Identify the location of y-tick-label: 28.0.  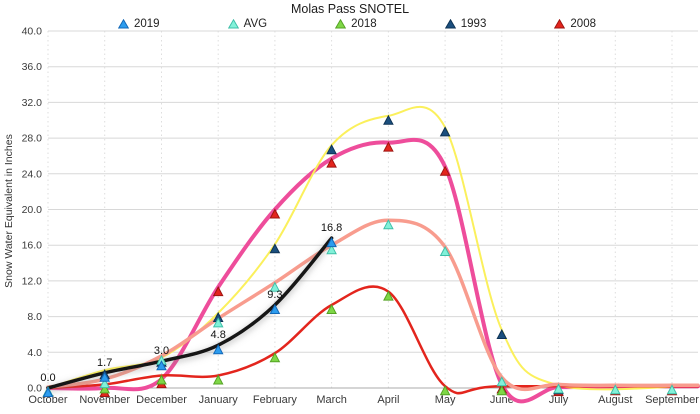
(32, 139).